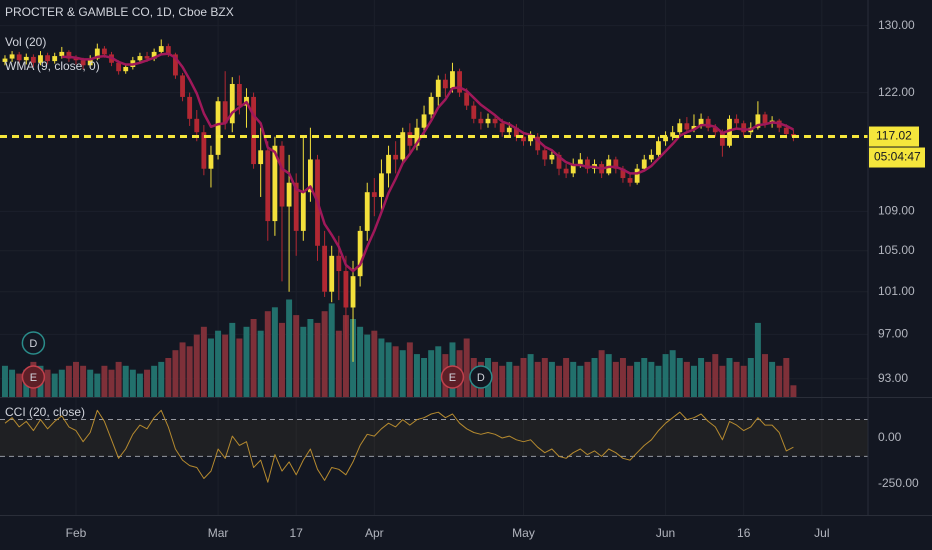  What do you see at coordinates (890, 437) in the screenshot?
I see `cci-tick-label: 0.00` at bounding box center [890, 437].